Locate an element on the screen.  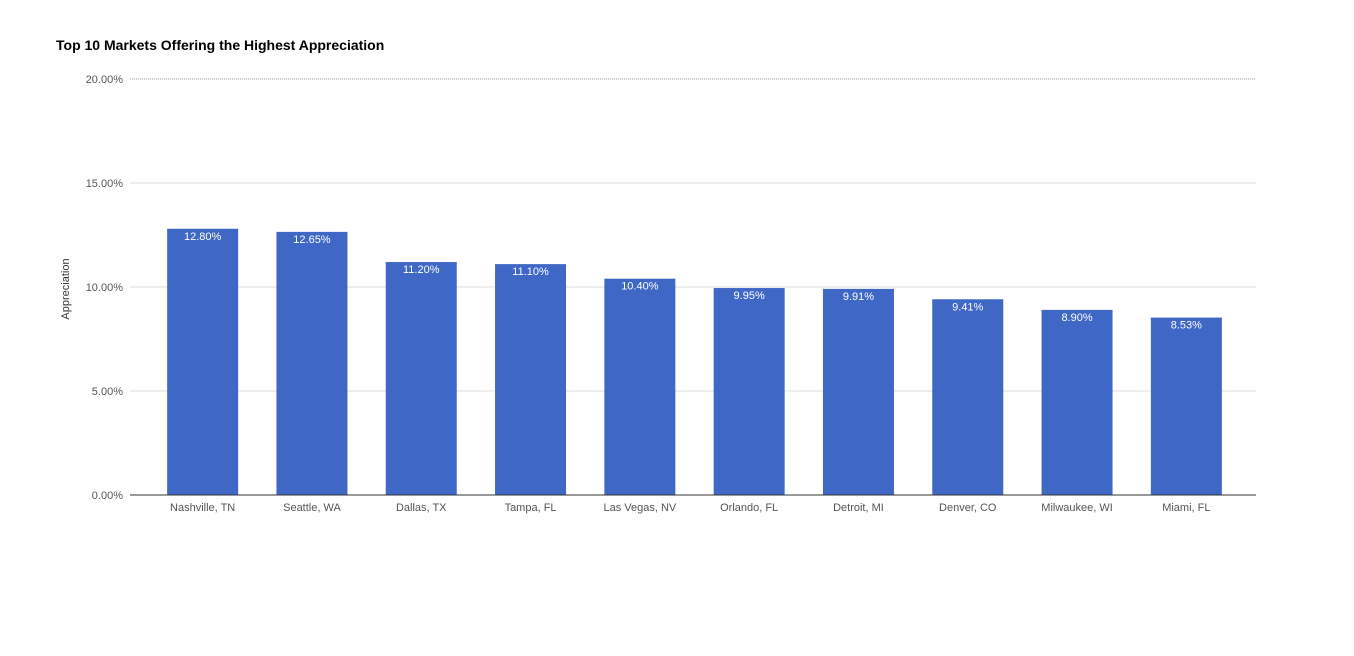
x-tick-label: Detroit, MI is located at coordinates (858, 508).